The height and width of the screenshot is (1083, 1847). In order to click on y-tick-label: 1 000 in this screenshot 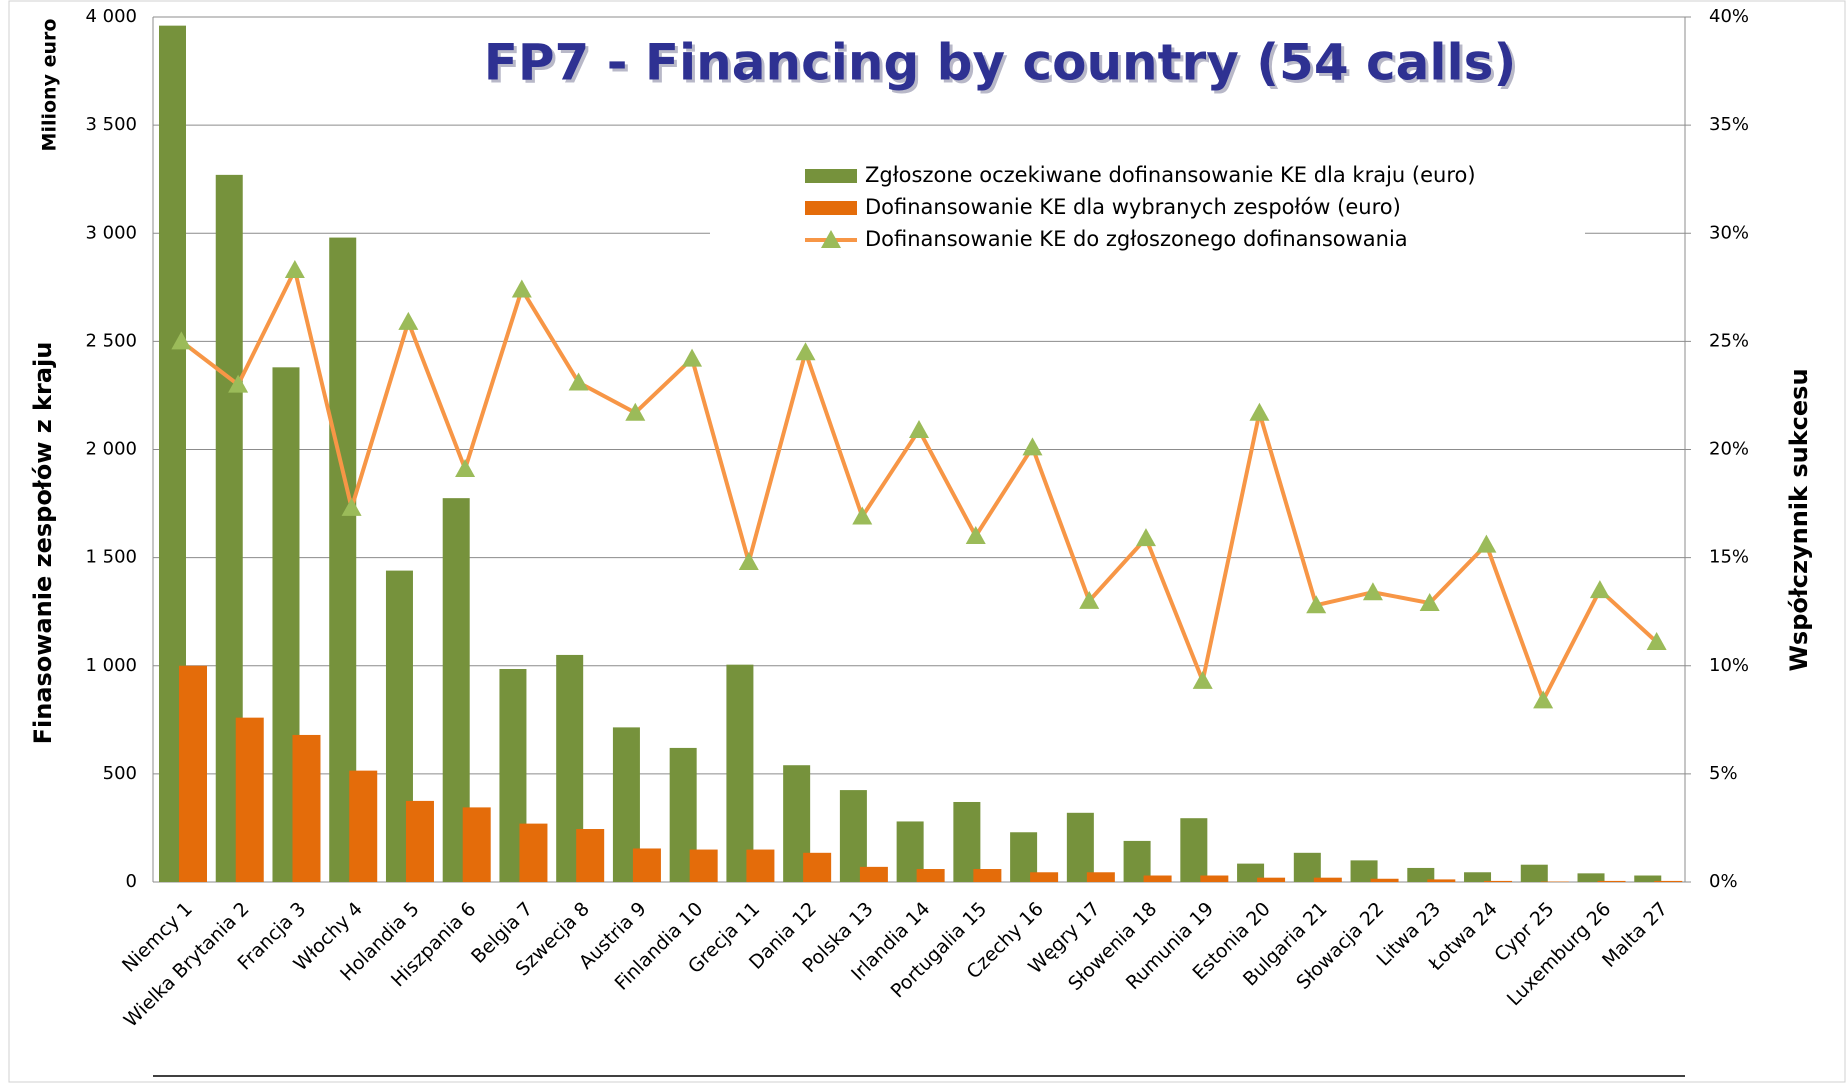, I will do `click(111, 665)`.